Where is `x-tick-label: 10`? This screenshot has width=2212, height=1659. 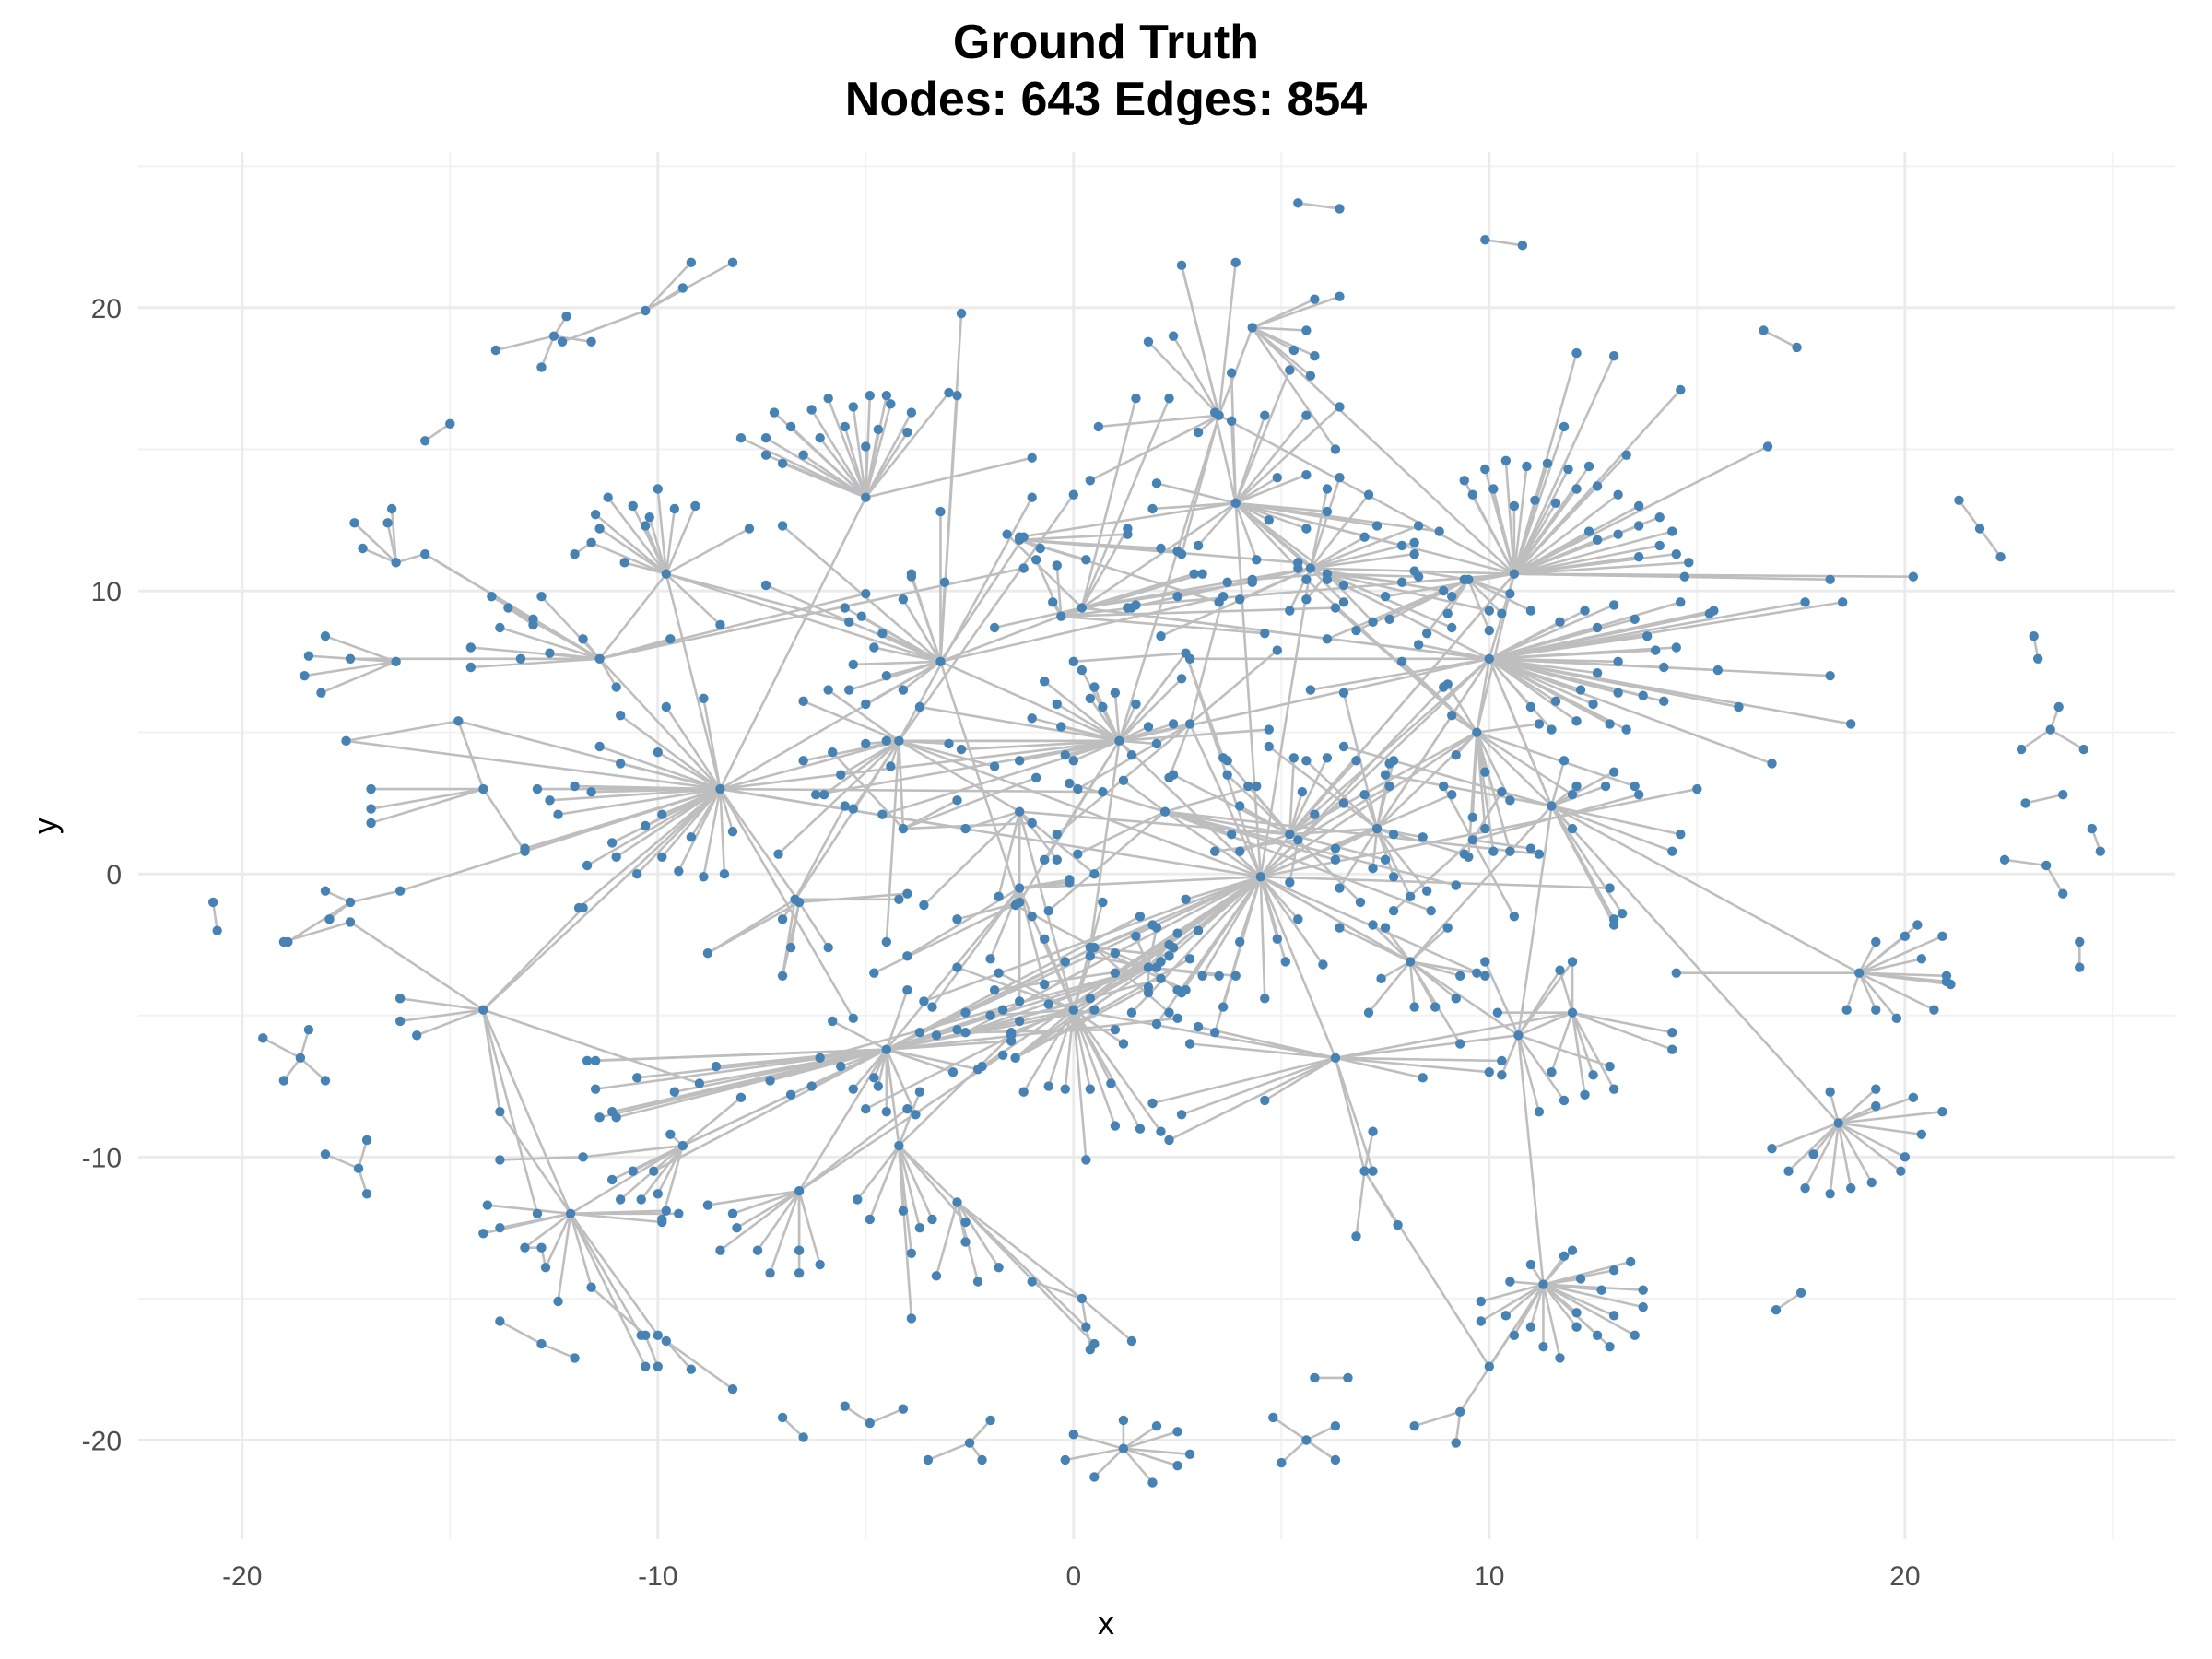
x-tick-label: 10 is located at coordinates (1489, 1576).